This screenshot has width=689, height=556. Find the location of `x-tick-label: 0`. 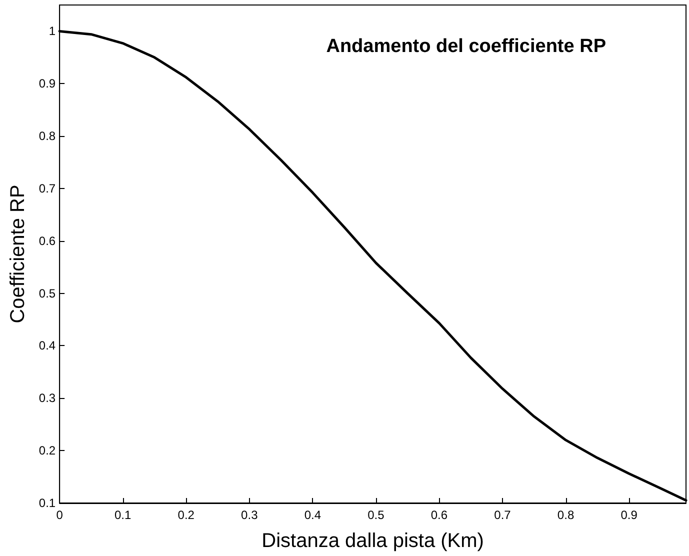

x-tick-label: 0 is located at coordinates (60, 515).